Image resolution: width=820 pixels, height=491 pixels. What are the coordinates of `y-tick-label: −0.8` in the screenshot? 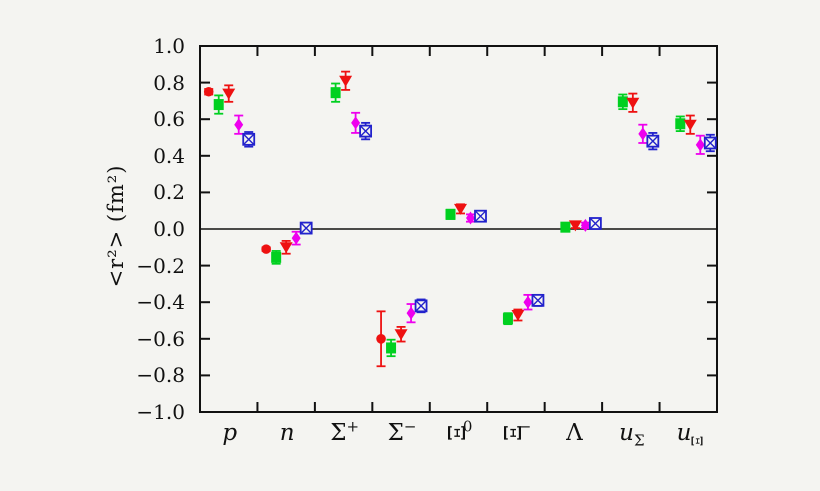 It's located at (160, 375).